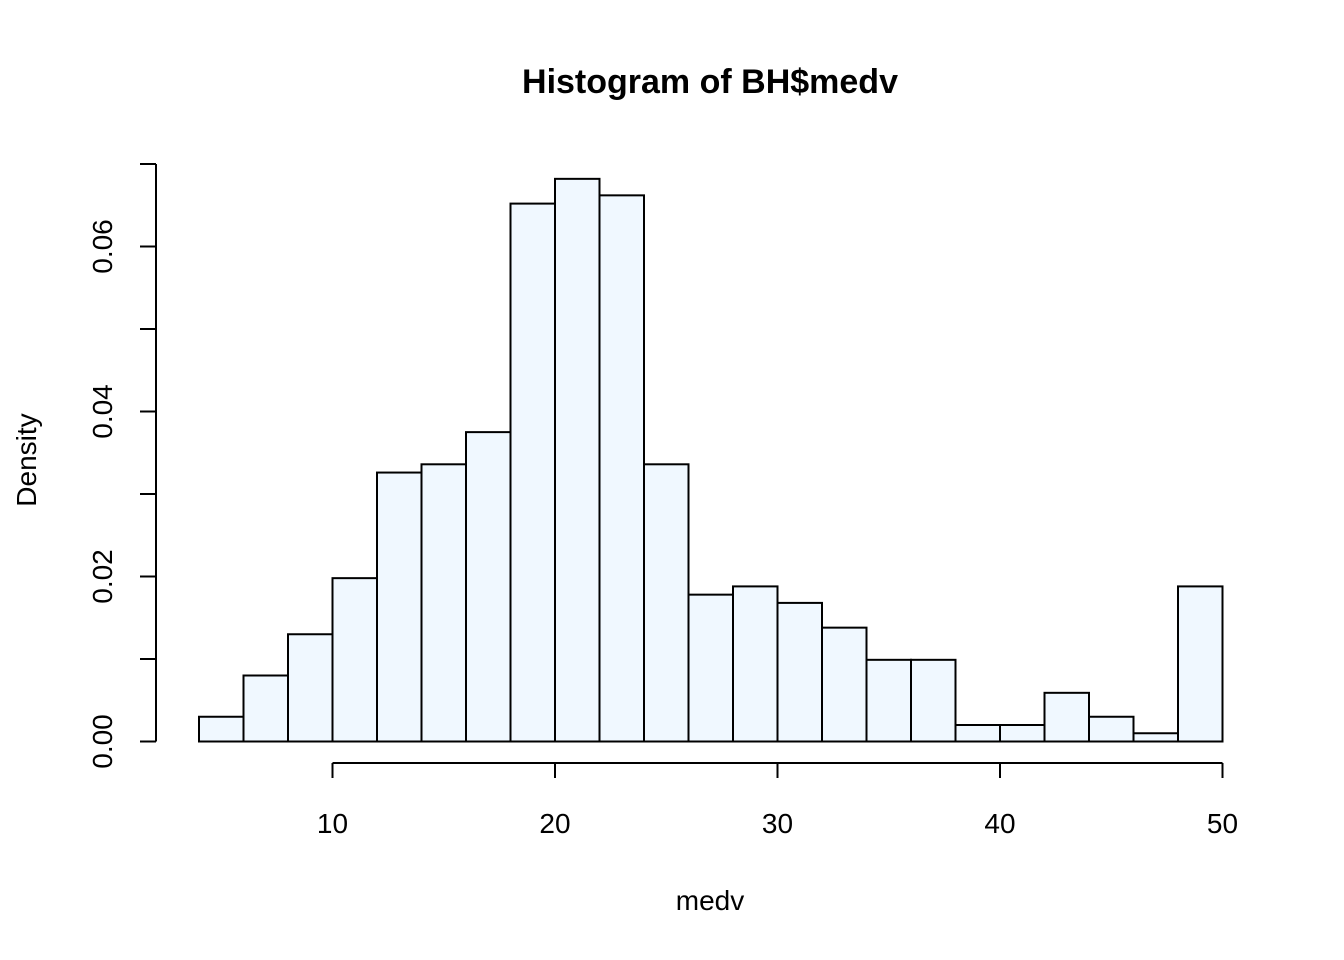  I want to click on x-tick-label: 40, so click(999, 823).